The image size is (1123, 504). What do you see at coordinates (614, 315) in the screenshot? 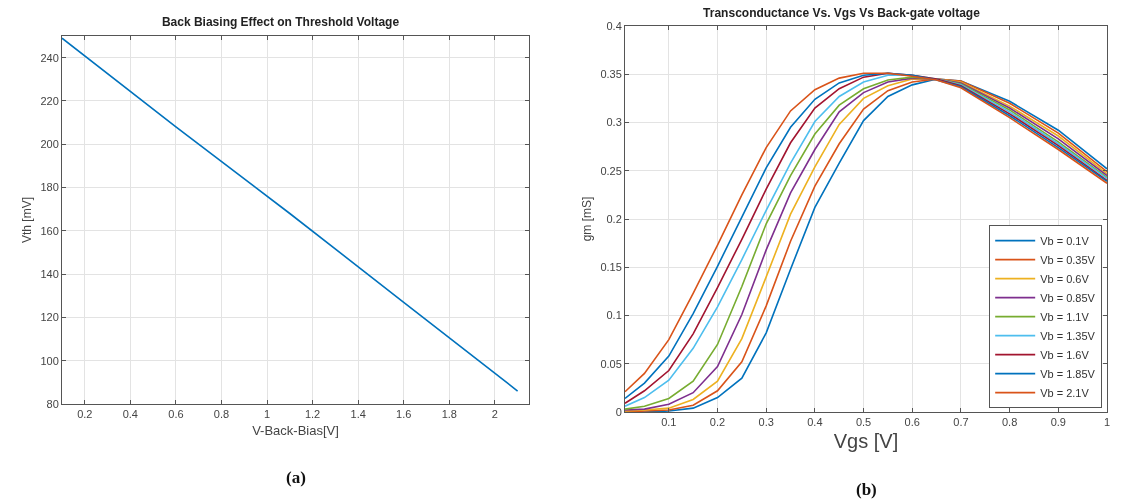
I see `y-tick-label: 0.1` at bounding box center [614, 315].